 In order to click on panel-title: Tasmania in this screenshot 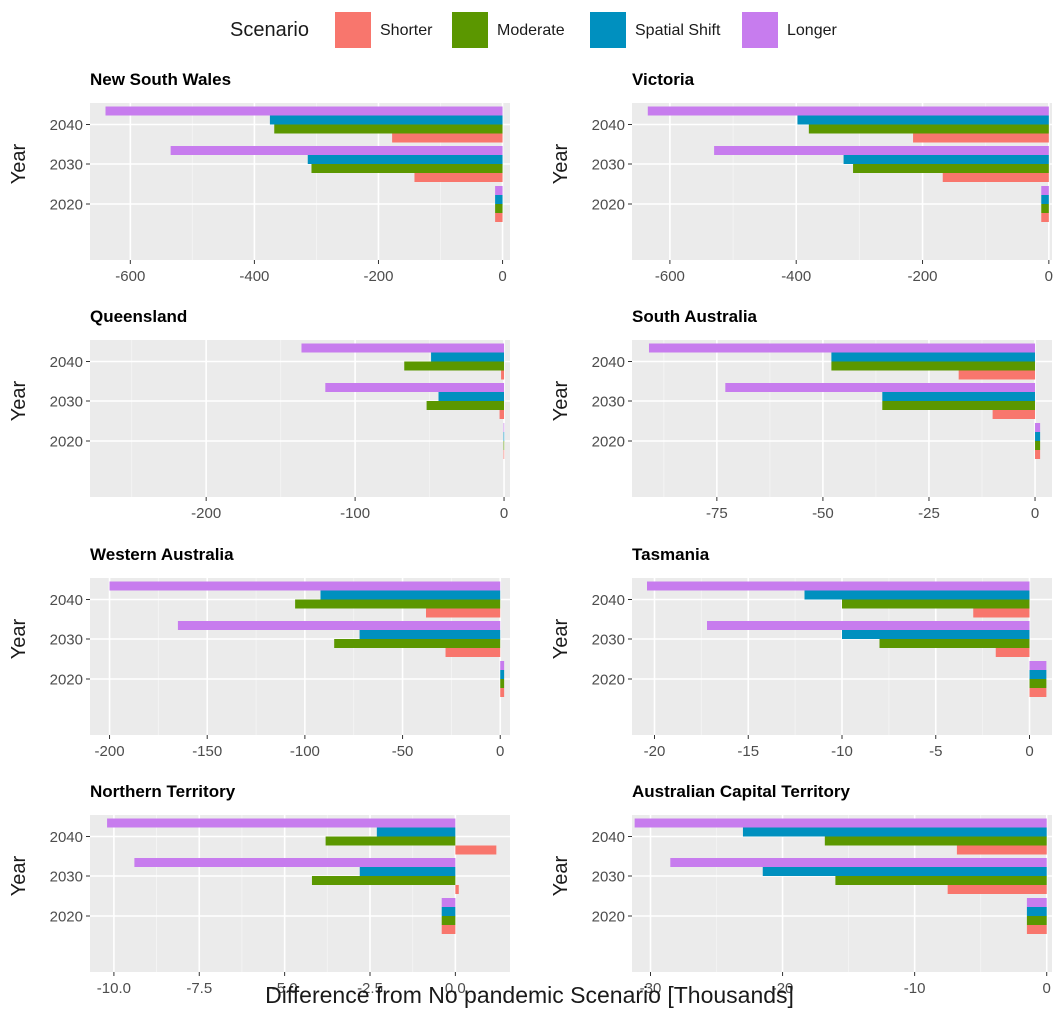, I will do `click(671, 554)`.